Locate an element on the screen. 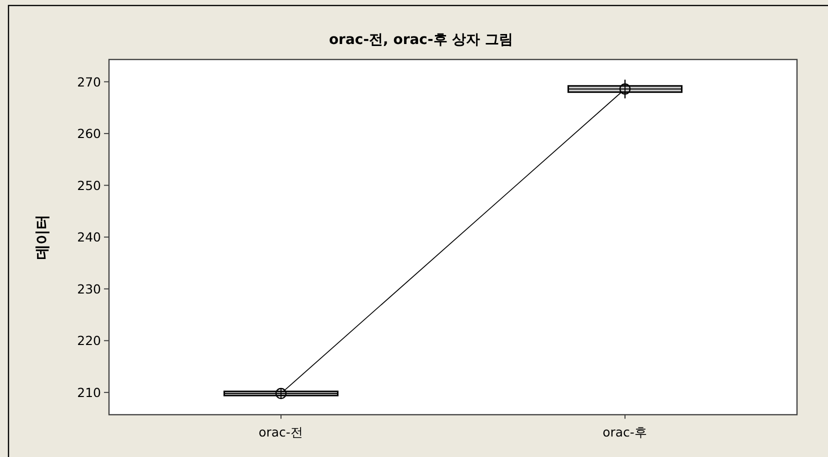 The height and width of the screenshot is (457, 828). xtick-label: orac-후 is located at coordinates (625, 432).